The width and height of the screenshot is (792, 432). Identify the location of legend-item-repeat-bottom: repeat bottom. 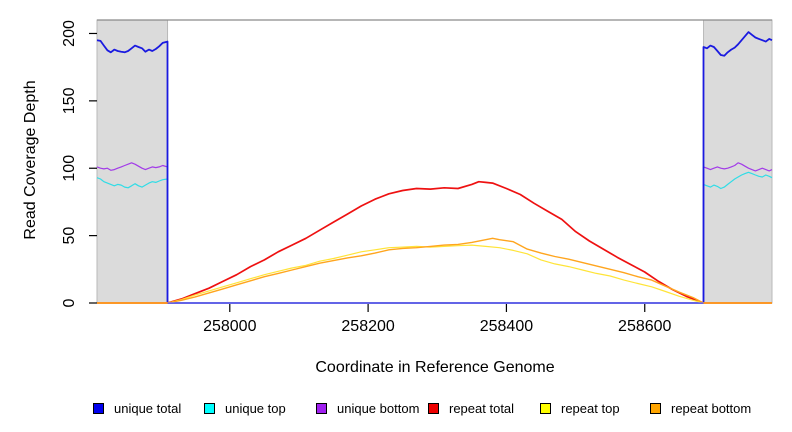
(700, 408).